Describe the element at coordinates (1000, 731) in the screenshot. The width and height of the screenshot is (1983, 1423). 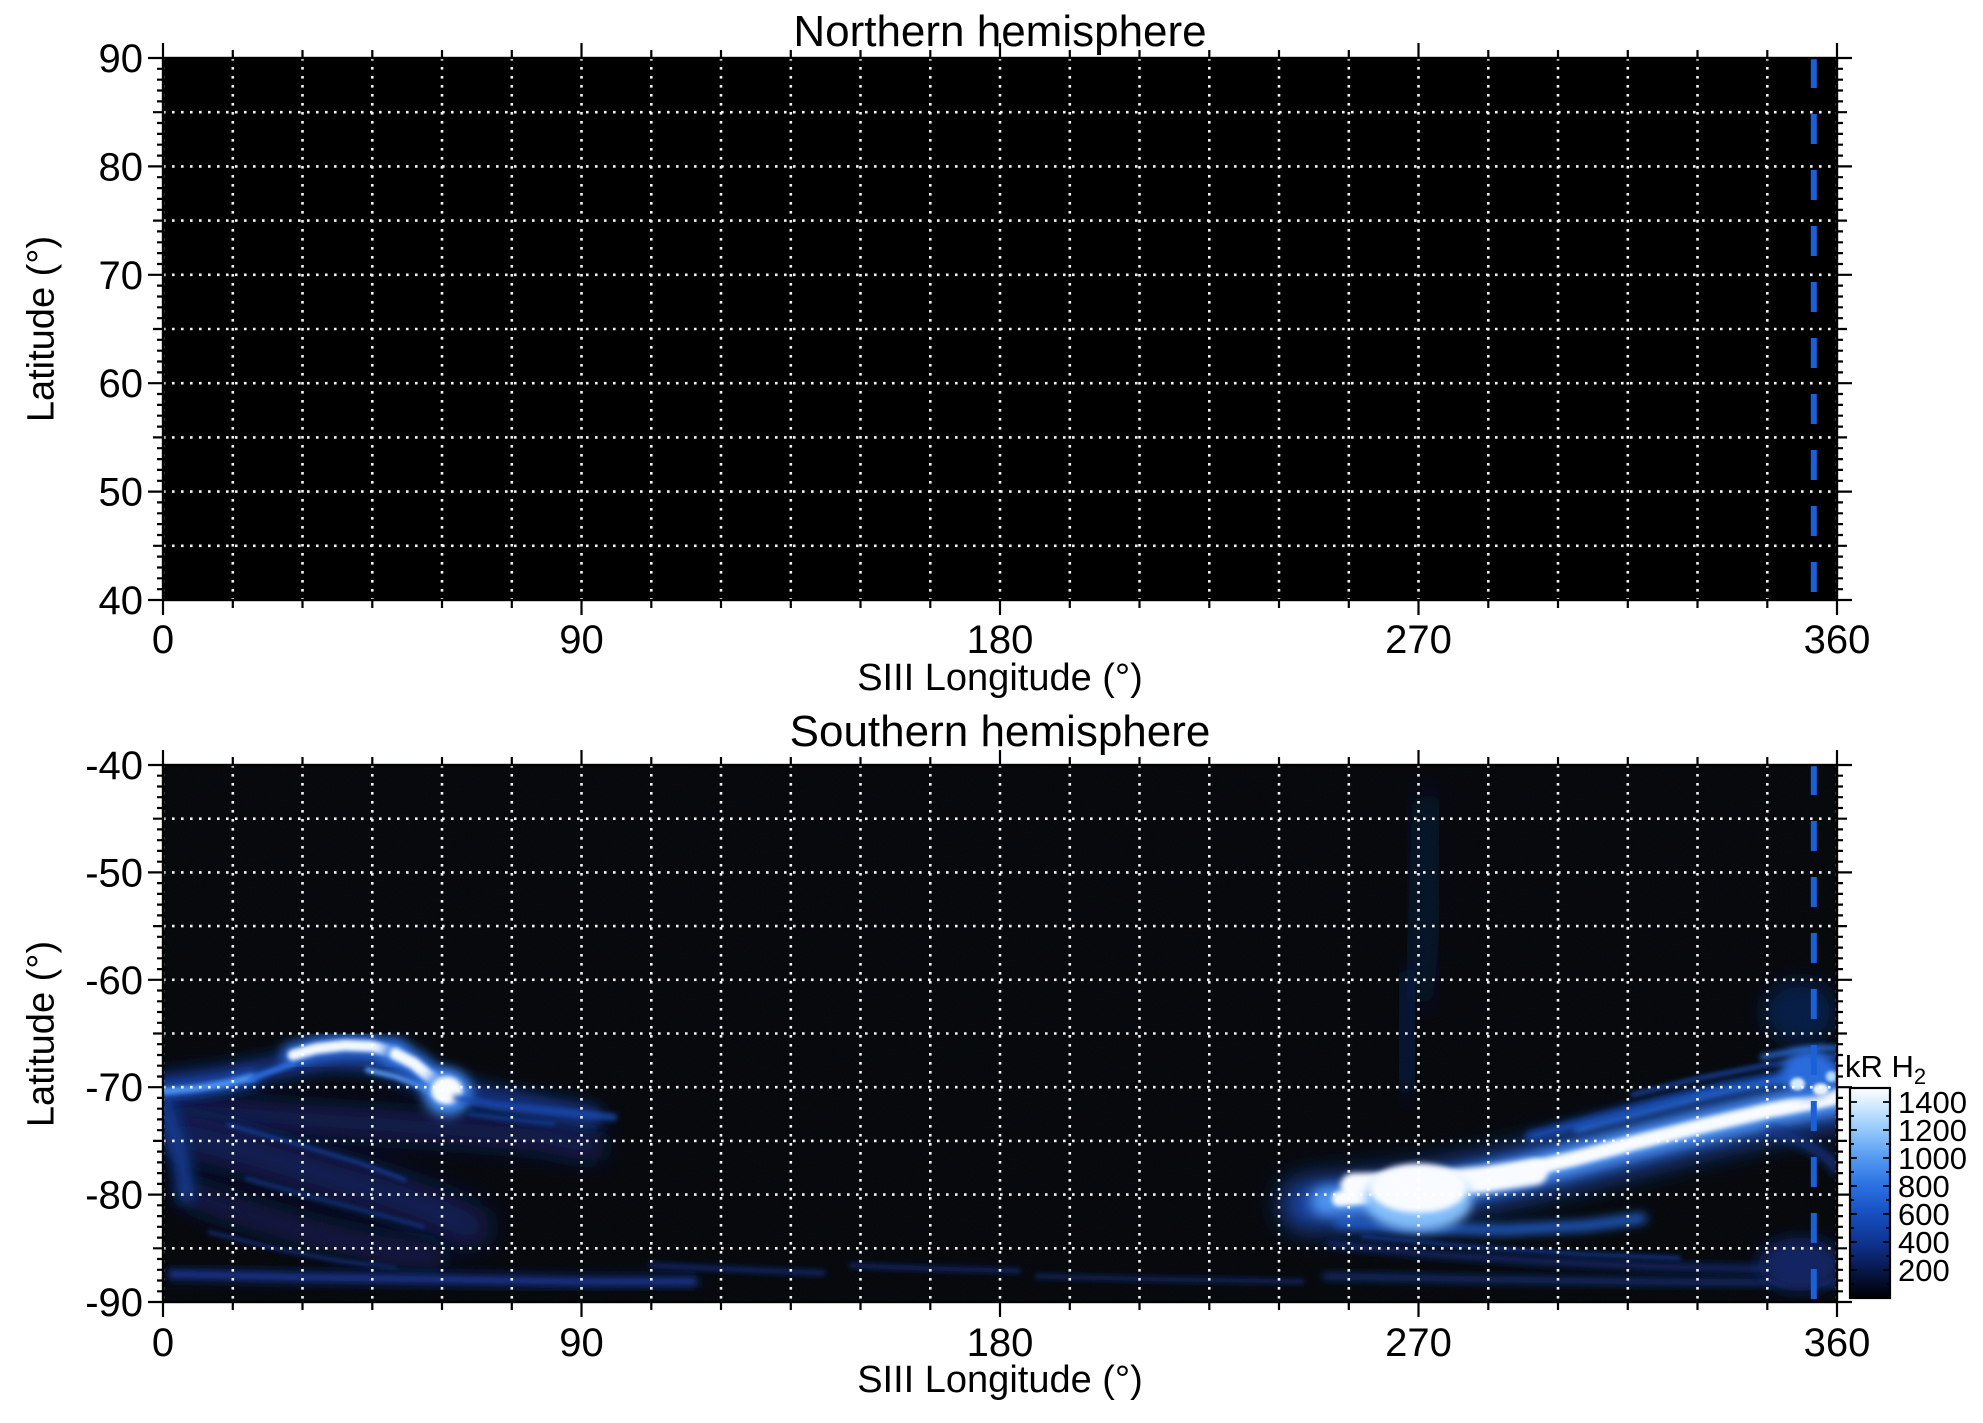
I see `south-panel-title: Southern hemisphere` at that location.